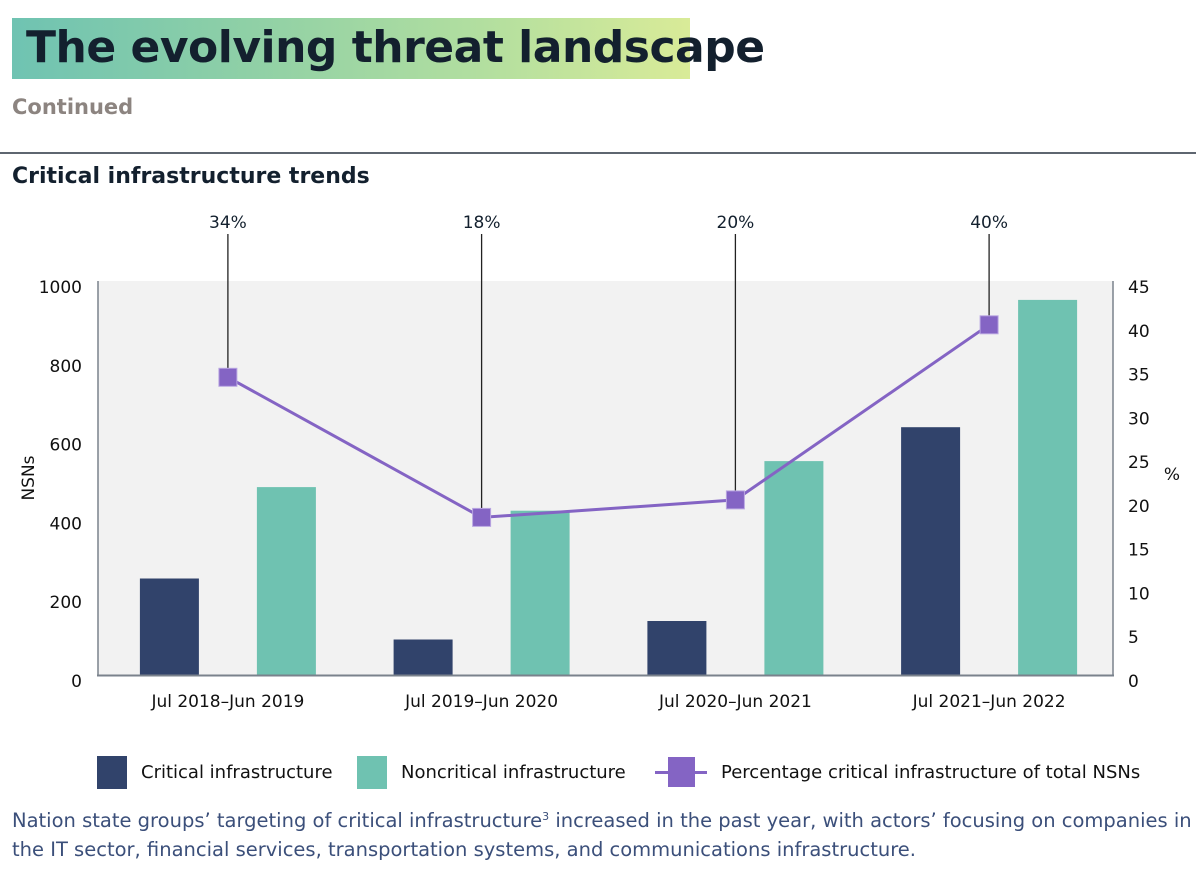  I want to click on y-axis-right-label: %, so click(1172, 475).